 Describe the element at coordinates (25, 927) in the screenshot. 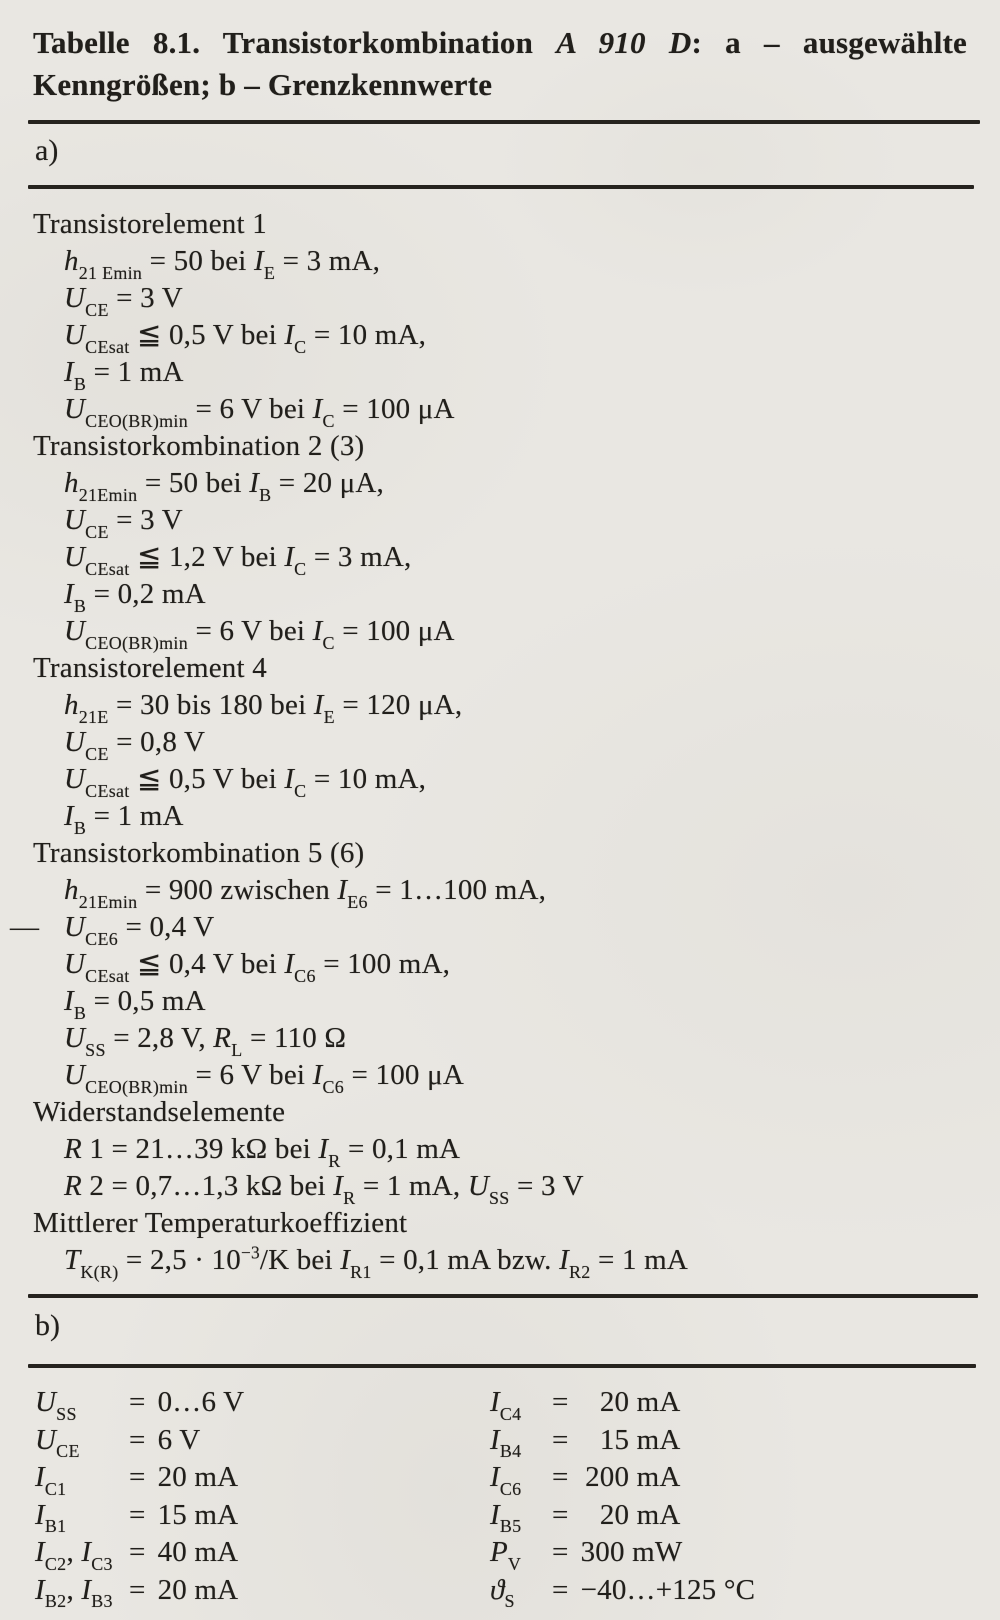

I see `margin-dash: —` at that location.